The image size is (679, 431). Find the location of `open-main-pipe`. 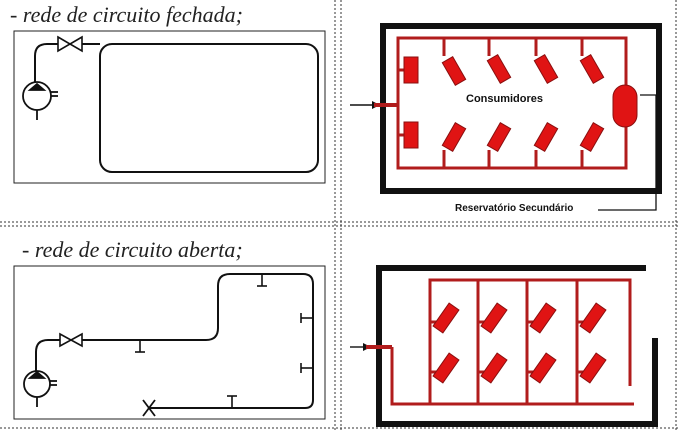

open-main-pipe is located at coordinates (174, 341).